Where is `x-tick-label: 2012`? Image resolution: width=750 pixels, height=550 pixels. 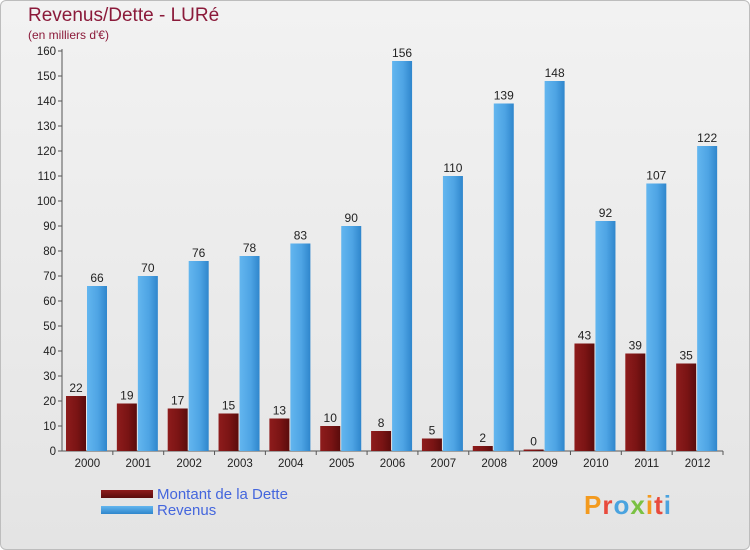
x-tick-label: 2012 is located at coordinates (698, 464).